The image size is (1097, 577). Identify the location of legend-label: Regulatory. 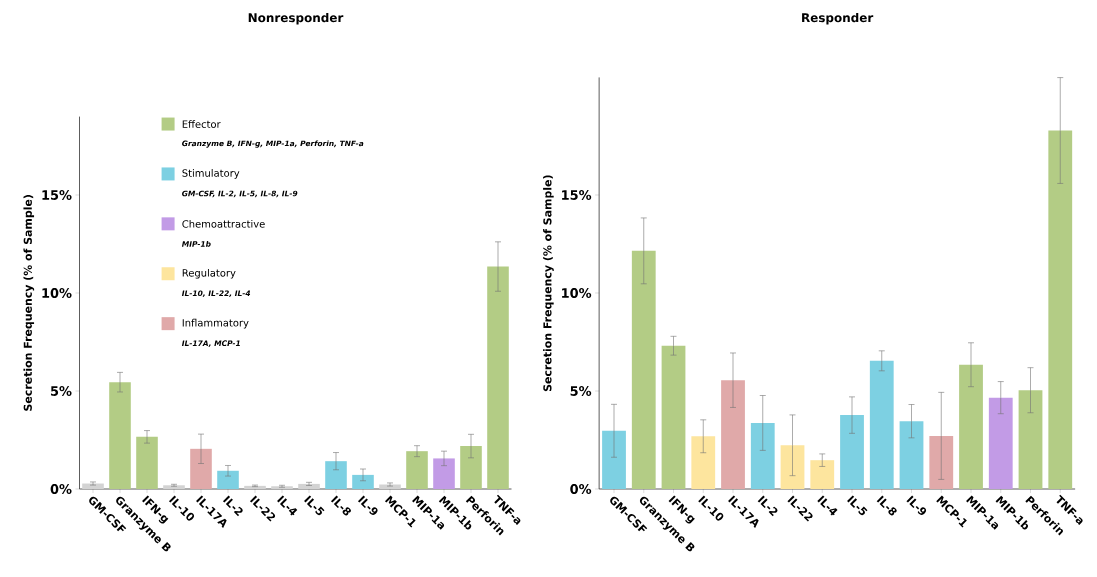
(209, 273).